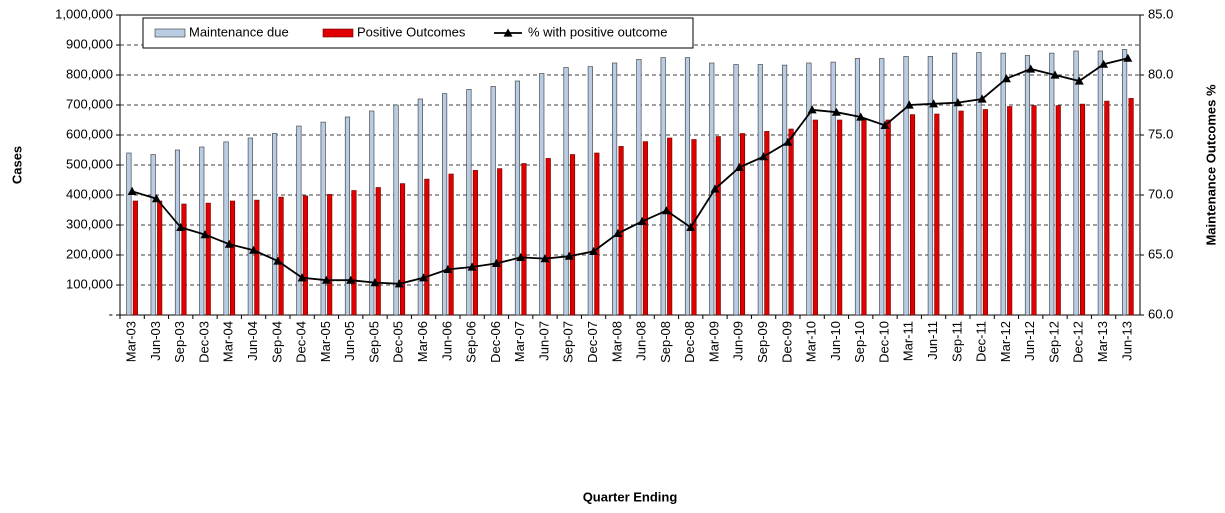  What do you see at coordinates (762, 342) in the screenshot?
I see `x-tick-label: Sep-09` at bounding box center [762, 342].